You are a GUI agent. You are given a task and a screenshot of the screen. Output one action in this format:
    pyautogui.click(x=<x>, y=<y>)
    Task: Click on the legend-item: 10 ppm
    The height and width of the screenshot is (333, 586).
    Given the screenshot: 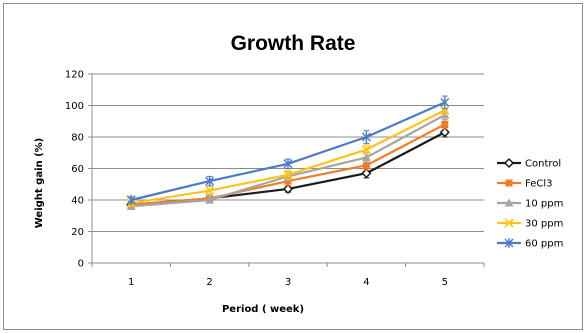 What is the action you would take?
    pyautogui.click(x=530, y=204)
    